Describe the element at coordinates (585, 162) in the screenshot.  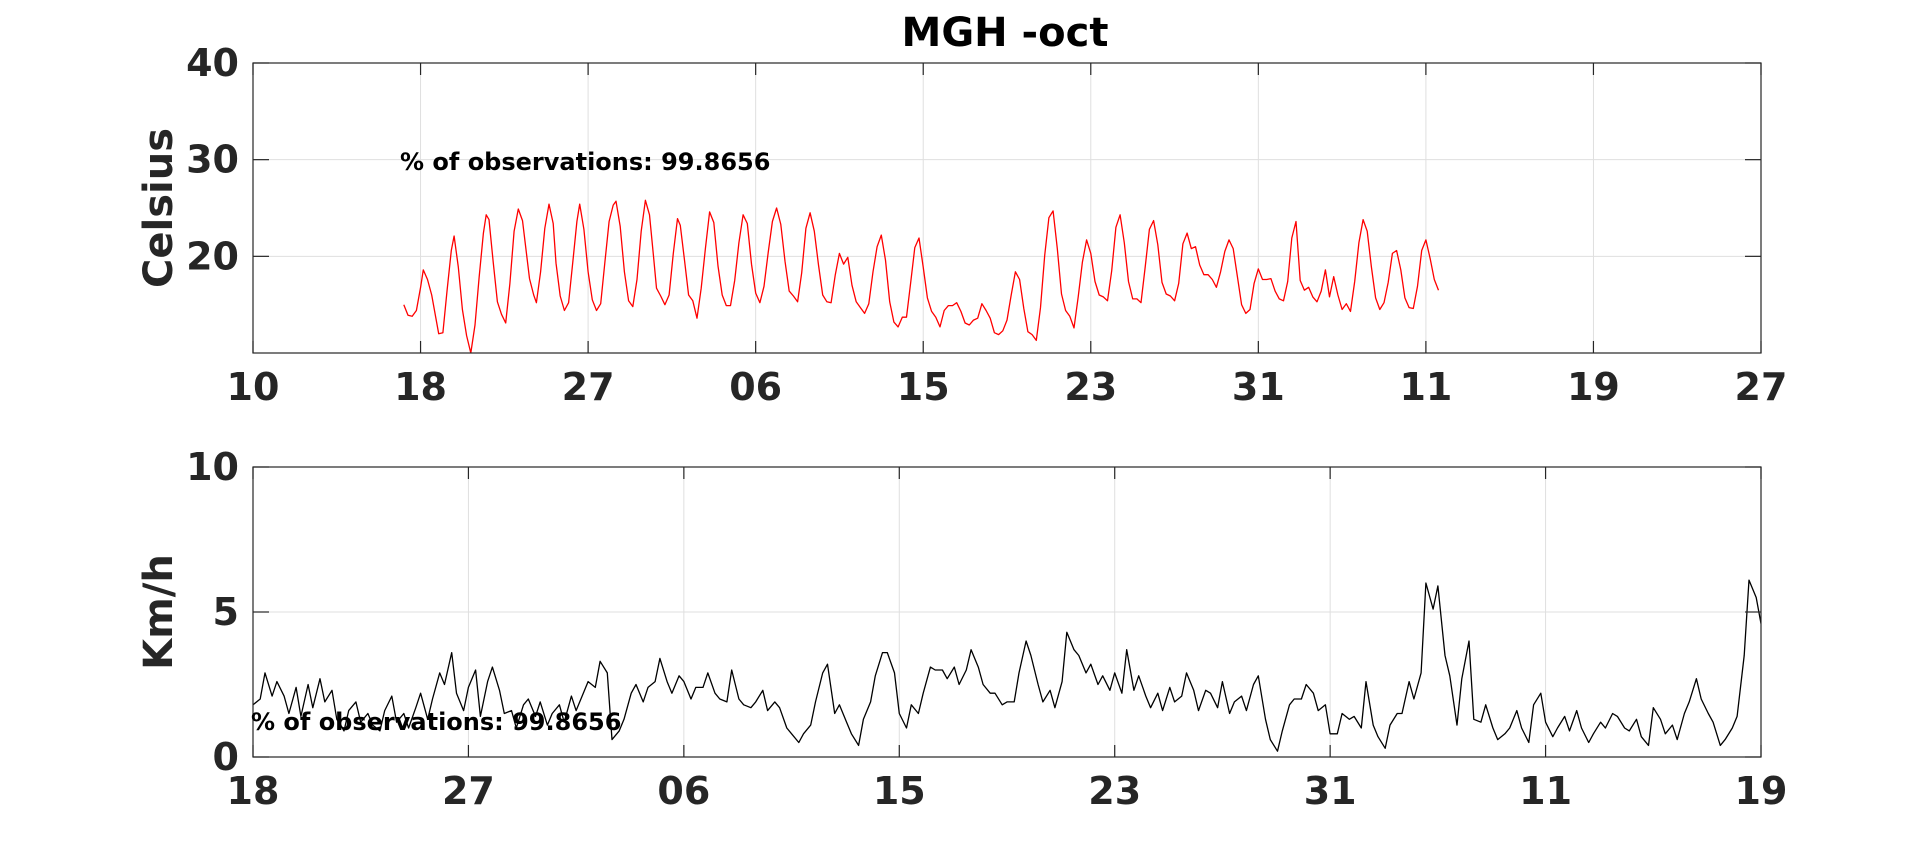
I see `temperature-observations-annotation: % of observations: 99.8656` at that location.